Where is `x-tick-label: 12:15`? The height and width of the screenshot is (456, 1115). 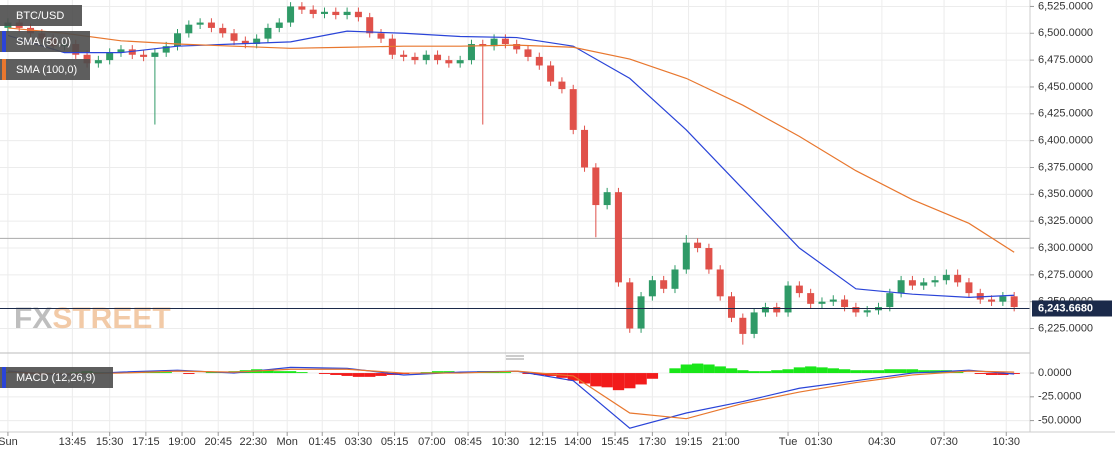 x-tick-label: 12:15 is located at coordinates (543, 442).